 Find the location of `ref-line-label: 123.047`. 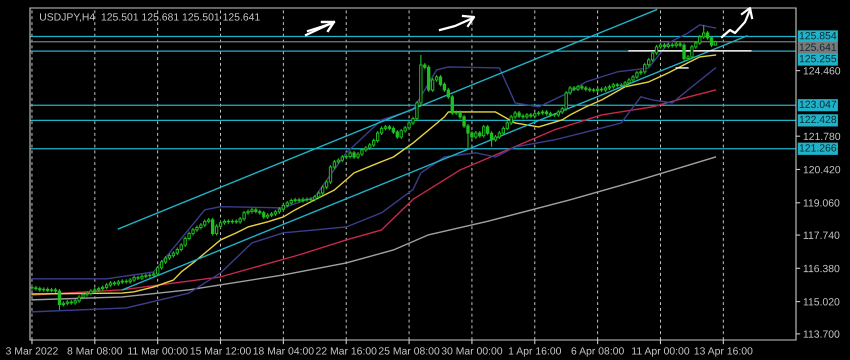

ref-line-label: 123.047 is located at coordinates (818, 104).